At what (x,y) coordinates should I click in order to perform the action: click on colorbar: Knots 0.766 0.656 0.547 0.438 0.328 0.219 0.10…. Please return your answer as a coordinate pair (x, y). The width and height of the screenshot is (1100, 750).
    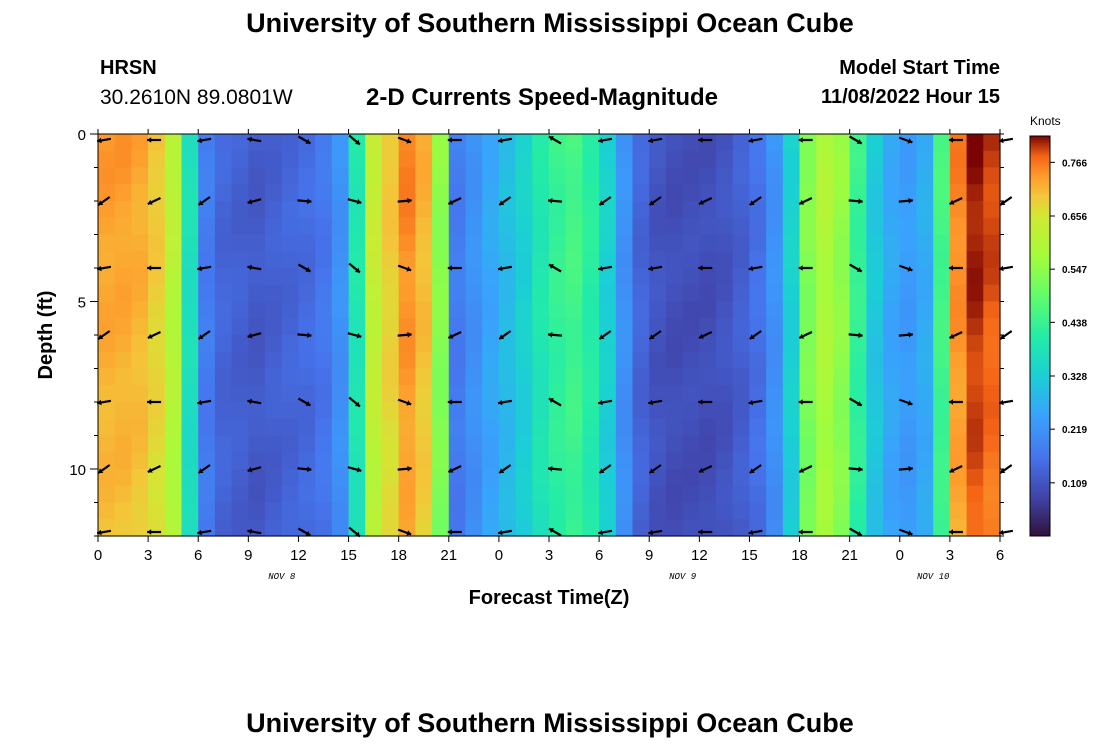
    Looking at the image, I should click on (1058, 325).